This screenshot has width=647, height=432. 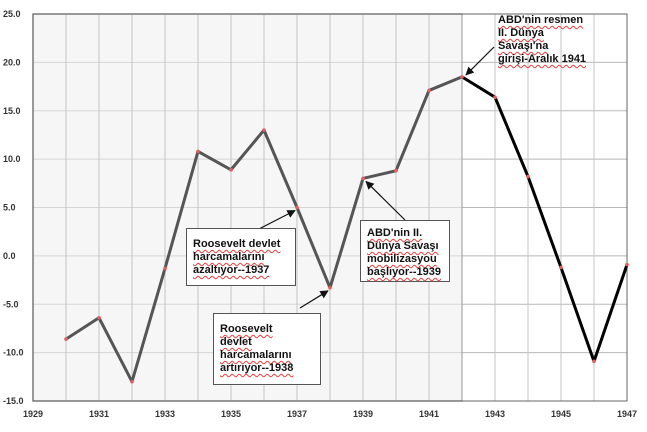 What do you see at coordinates (165, 414) in the screenshot?
I see `x-tick-label: 1933` at bounding box center [165, 414].